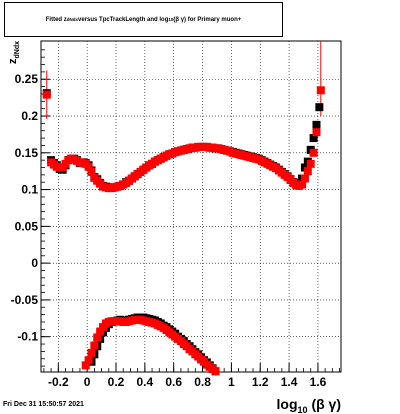 The height and width of the screenshot is (414, 400). What do you see at coordinates (27, 153) in the screenshot?
I see `y-tick-label: 0.15` at bounding box center [27, 153].